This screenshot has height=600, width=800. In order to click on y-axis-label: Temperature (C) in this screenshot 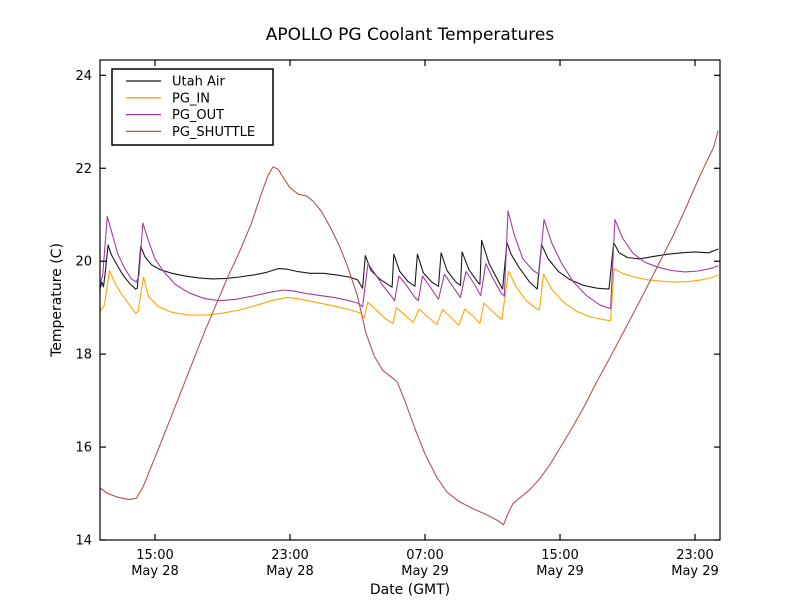, I will do `click(57, 300)`.